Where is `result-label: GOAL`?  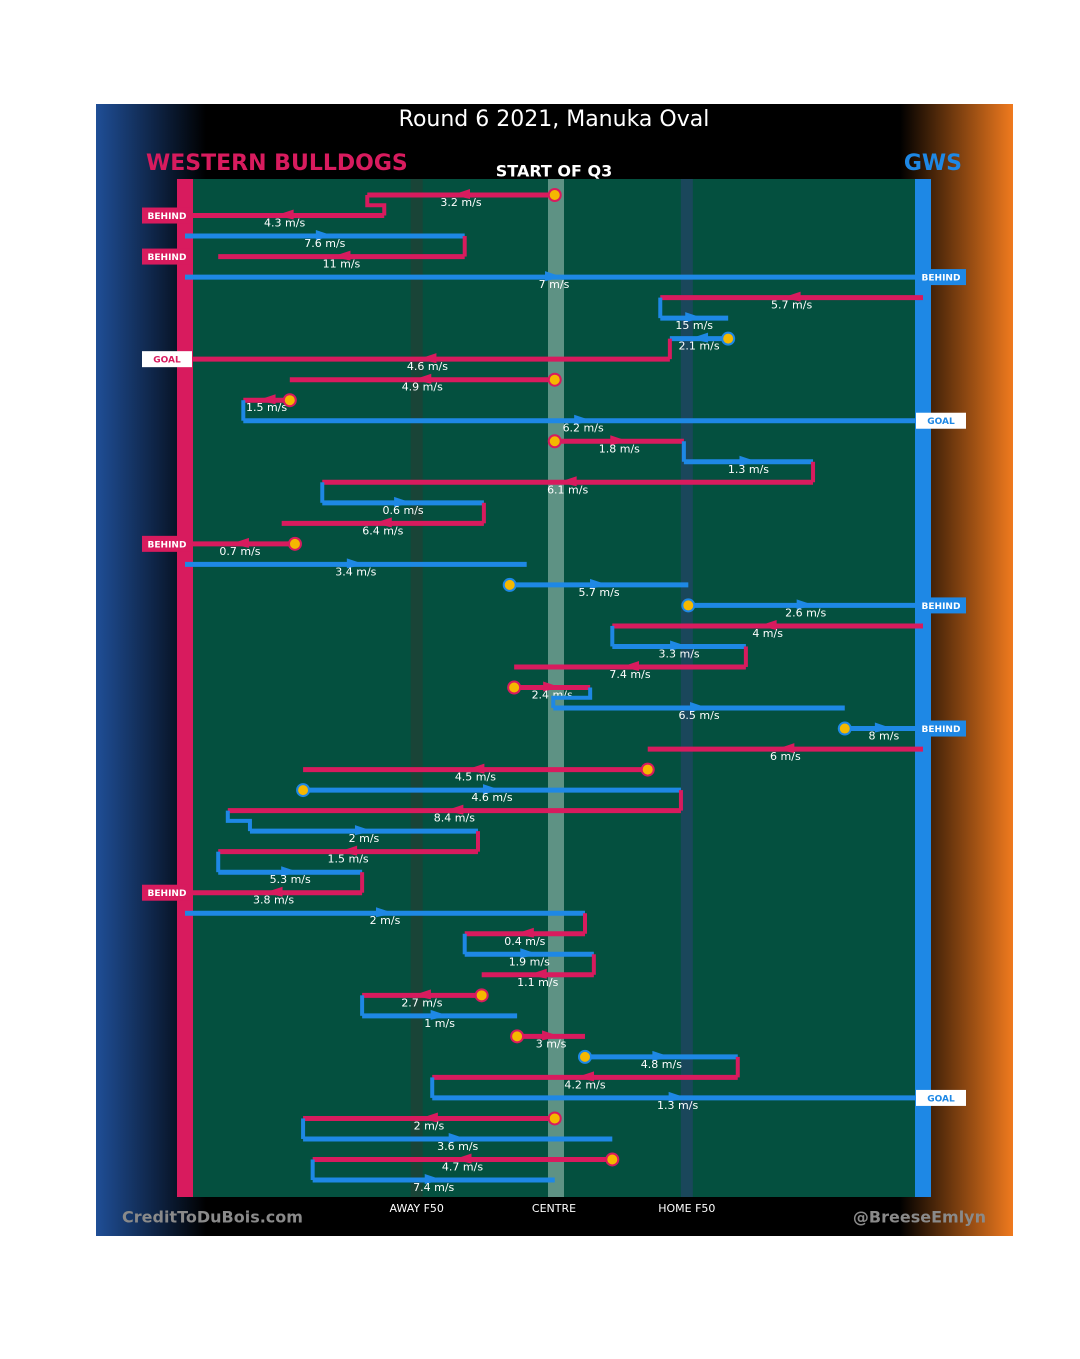
result-label: GOAL is located at coordinates (167, 361).